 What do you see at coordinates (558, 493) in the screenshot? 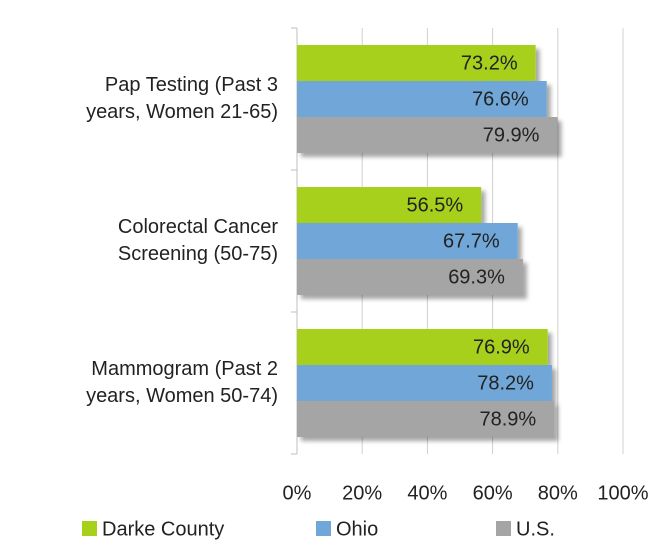
I see `x-tick-label: 80%` at bounding box center [558, 493].